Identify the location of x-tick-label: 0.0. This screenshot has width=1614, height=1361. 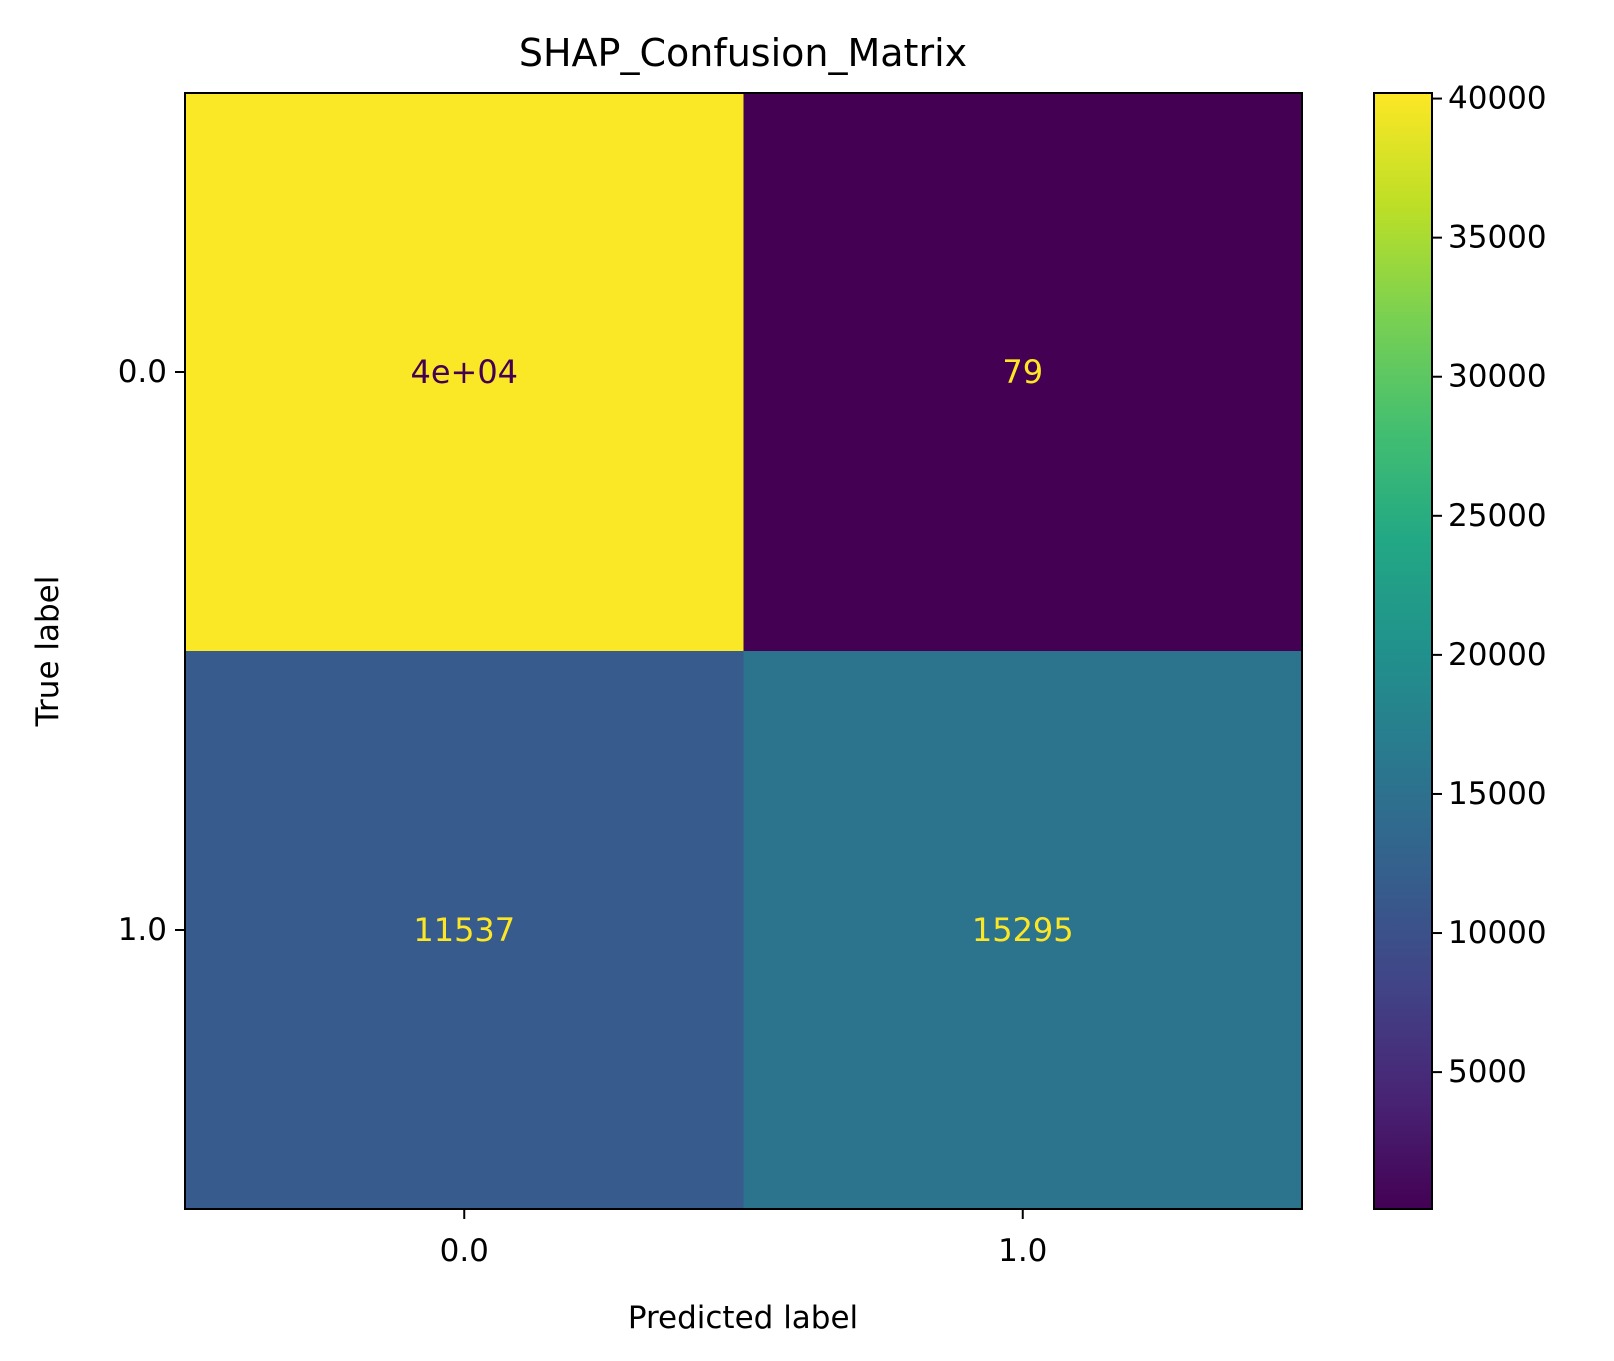
(464, 1251).